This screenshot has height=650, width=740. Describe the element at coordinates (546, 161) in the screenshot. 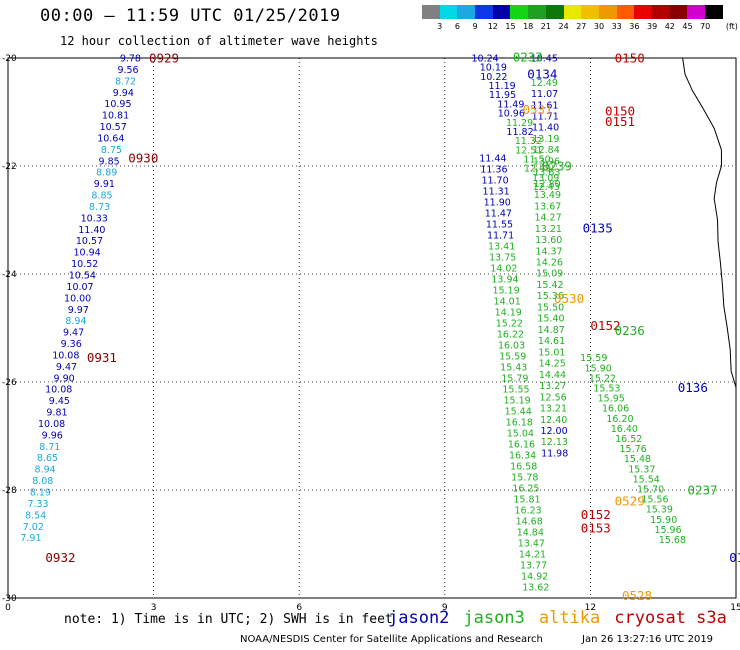

I see `wave-height-value: 13.96` at that location.